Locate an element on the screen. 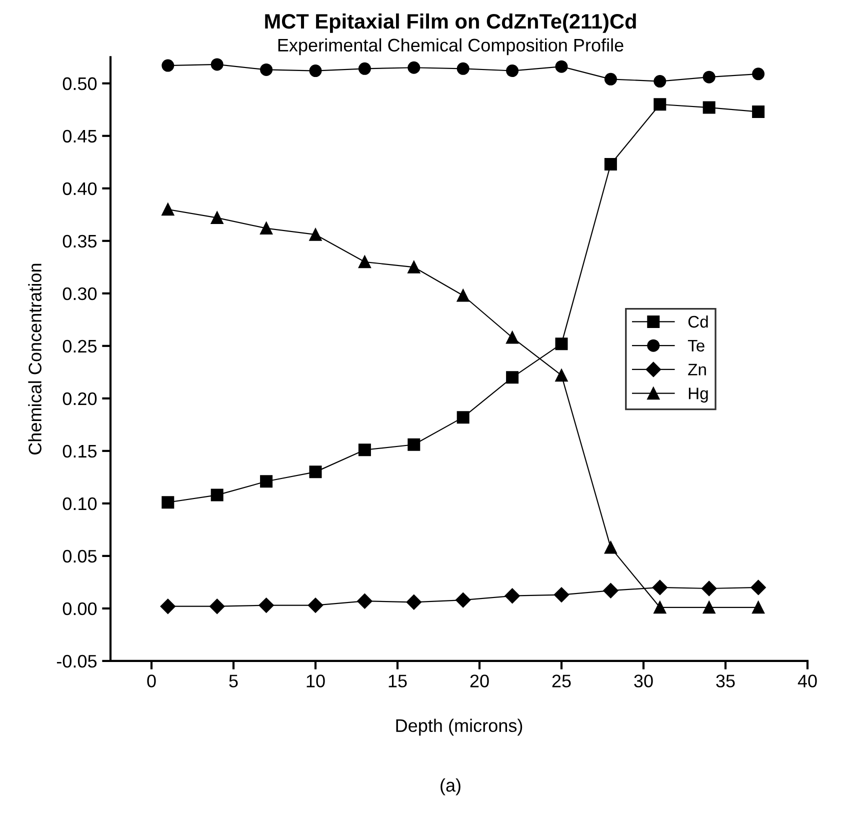 The width and height of the screenshot is (850, 816). x-tick-label: 10 is located at coordinates (315, 681).